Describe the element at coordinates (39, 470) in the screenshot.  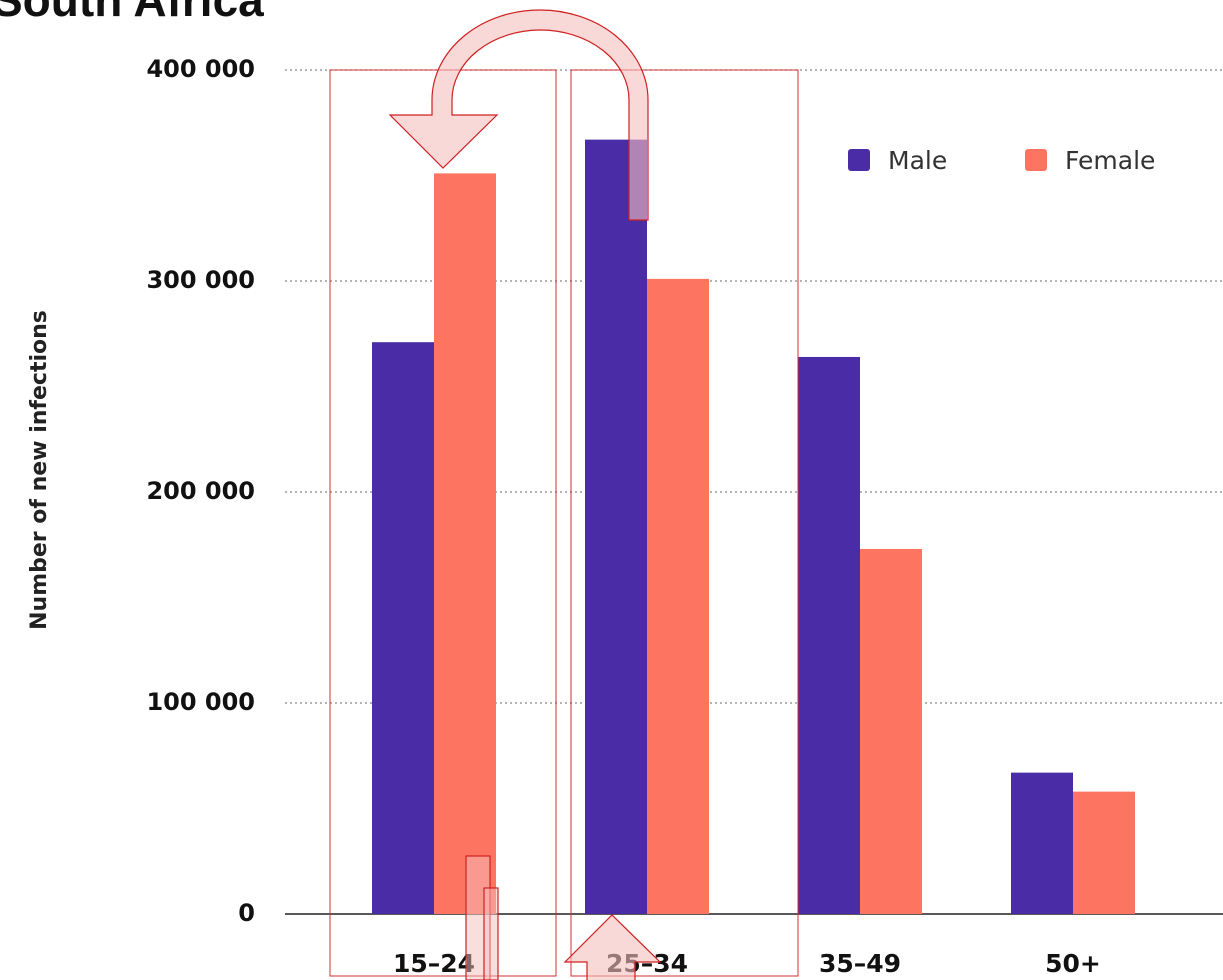
I see `y-axis-label: Number of new infections` at that location.